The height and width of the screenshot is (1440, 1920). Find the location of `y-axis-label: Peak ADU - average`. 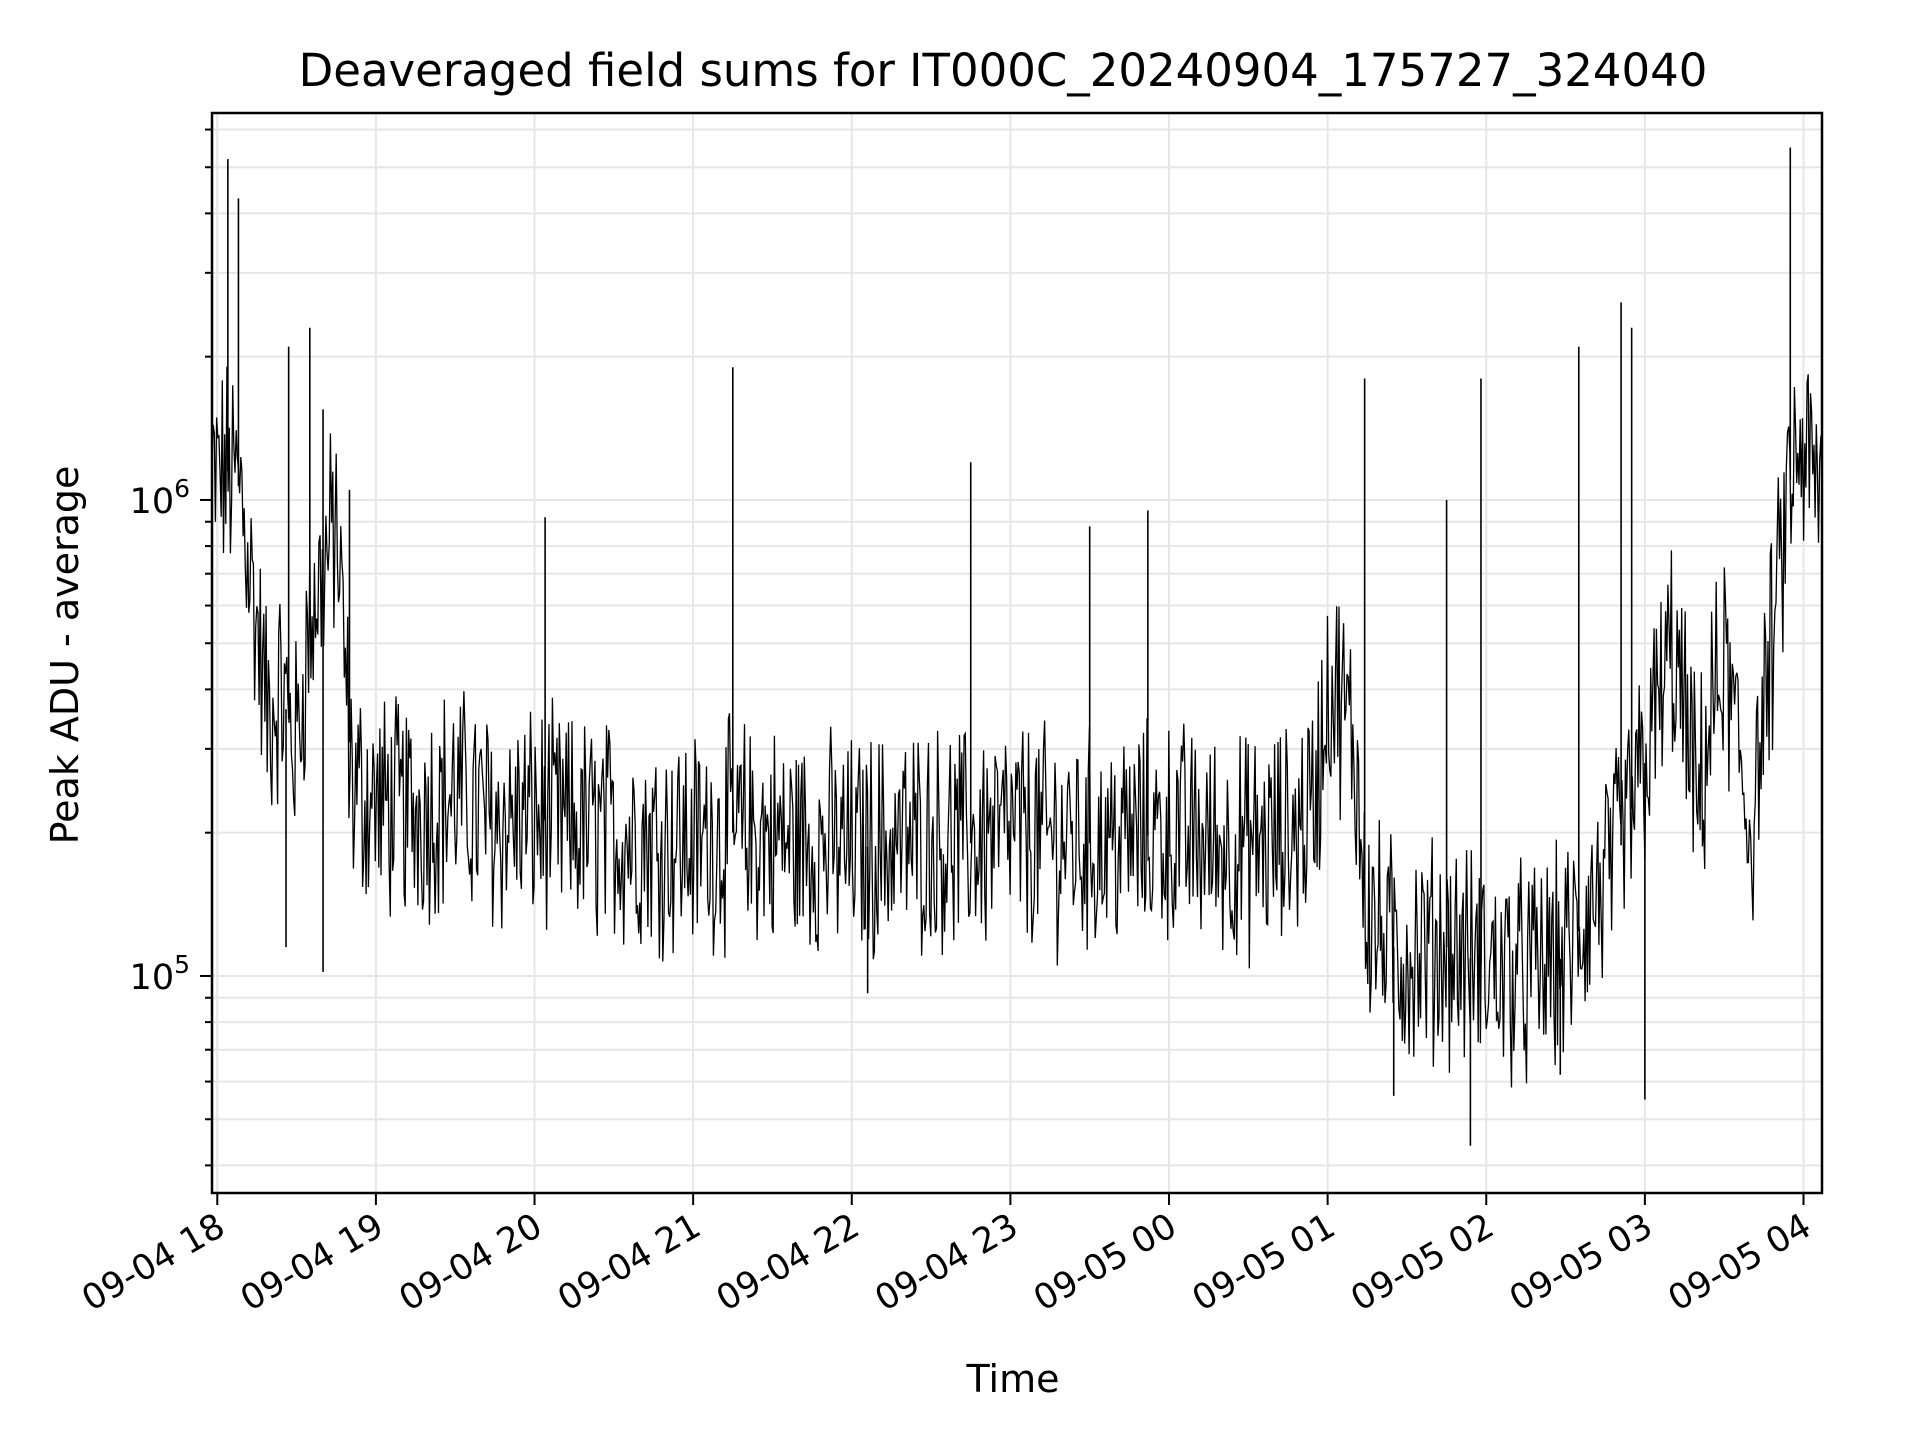

y-axis-label: Peak ADU - average is located at coordinates (65, 655).